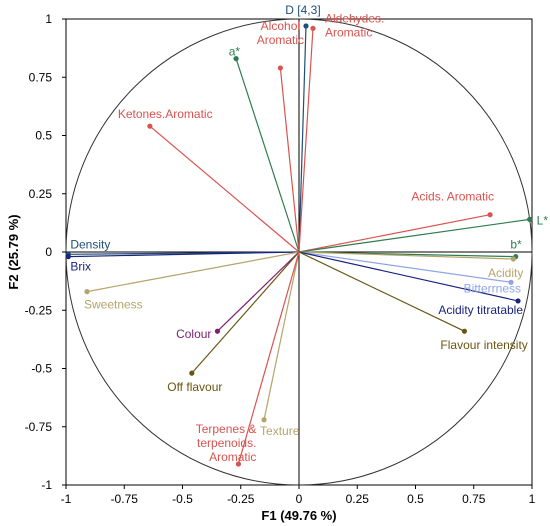  What do you see at coordinates (48, 252) in the screenshot?
I see `y-tick-label: 0` at bounding box center [48, 252].